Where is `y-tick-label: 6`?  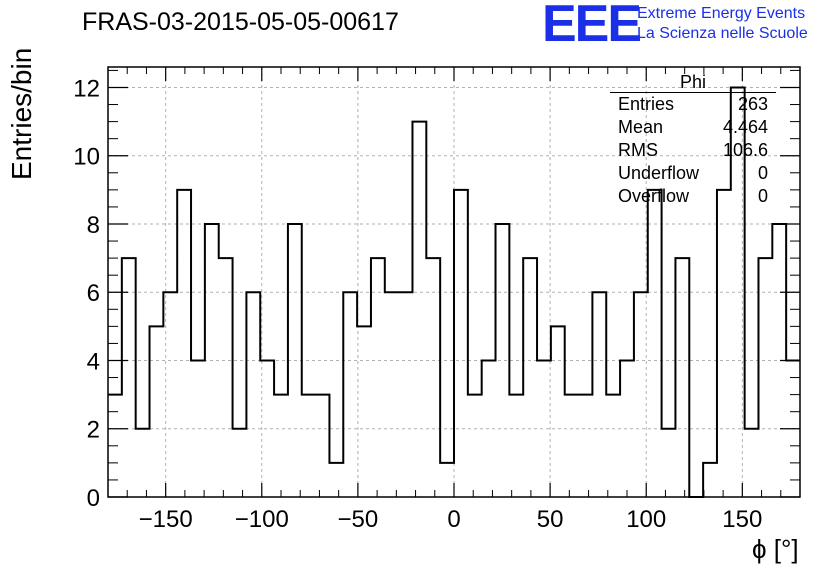 y-tick-label: 6 is located at coordinates (93, 293).